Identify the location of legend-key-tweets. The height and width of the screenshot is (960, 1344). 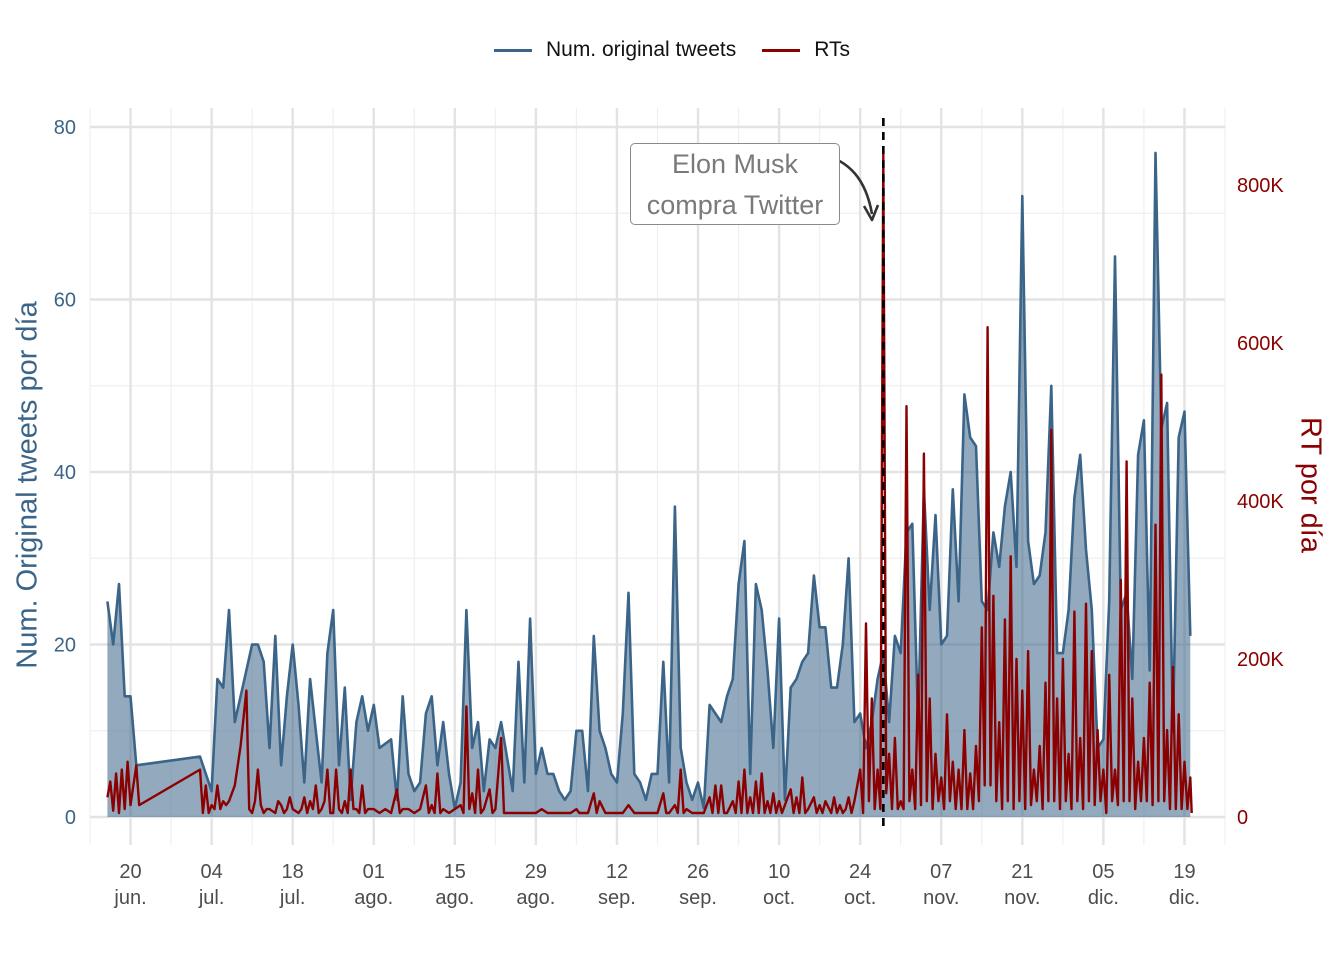
(512, 50).